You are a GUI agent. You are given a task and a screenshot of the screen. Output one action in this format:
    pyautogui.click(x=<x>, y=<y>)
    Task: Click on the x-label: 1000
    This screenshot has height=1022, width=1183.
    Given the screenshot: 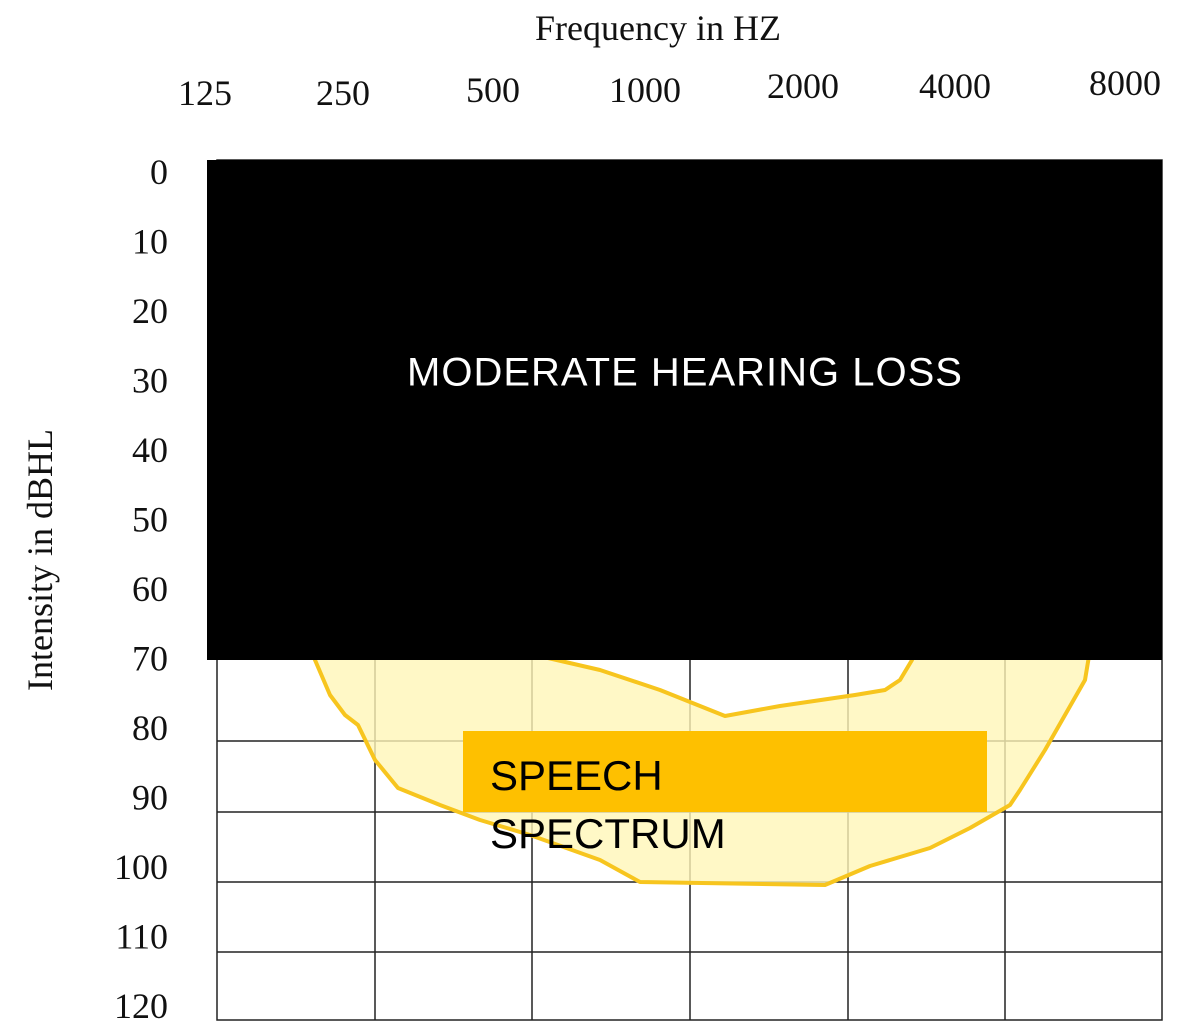 What is the action you would take?
    pyautogui.click(x=645, y=90)
    